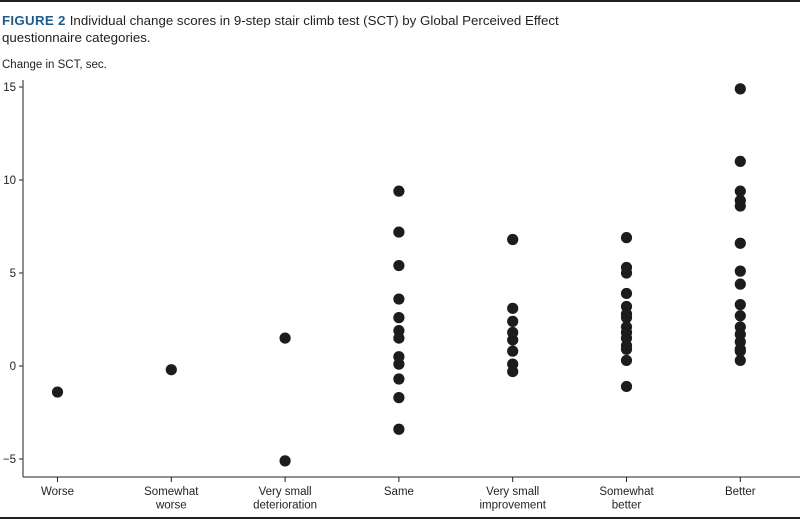 Image resolution: width=800 pixels, height=522 pixels. What do you see at coordinates (9, 88) in the screenshot?
I see `y-tick-label: 15` at bounding box center [9, 88].